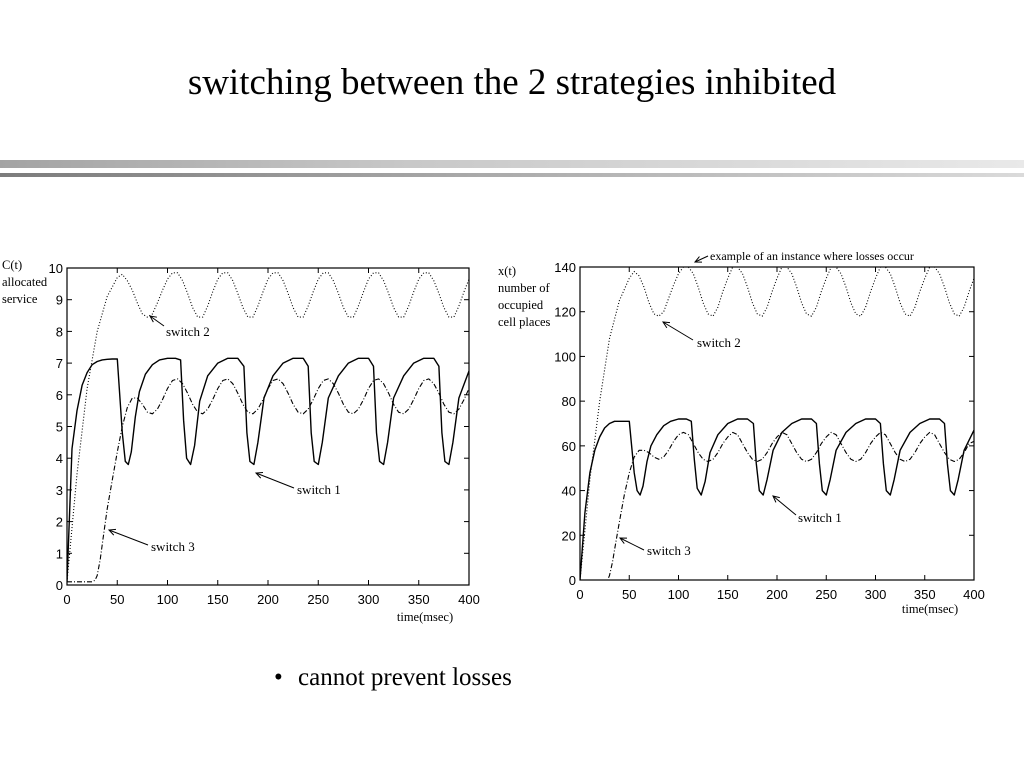  I want to click on y-tick-label: 60, so click(569, 446).